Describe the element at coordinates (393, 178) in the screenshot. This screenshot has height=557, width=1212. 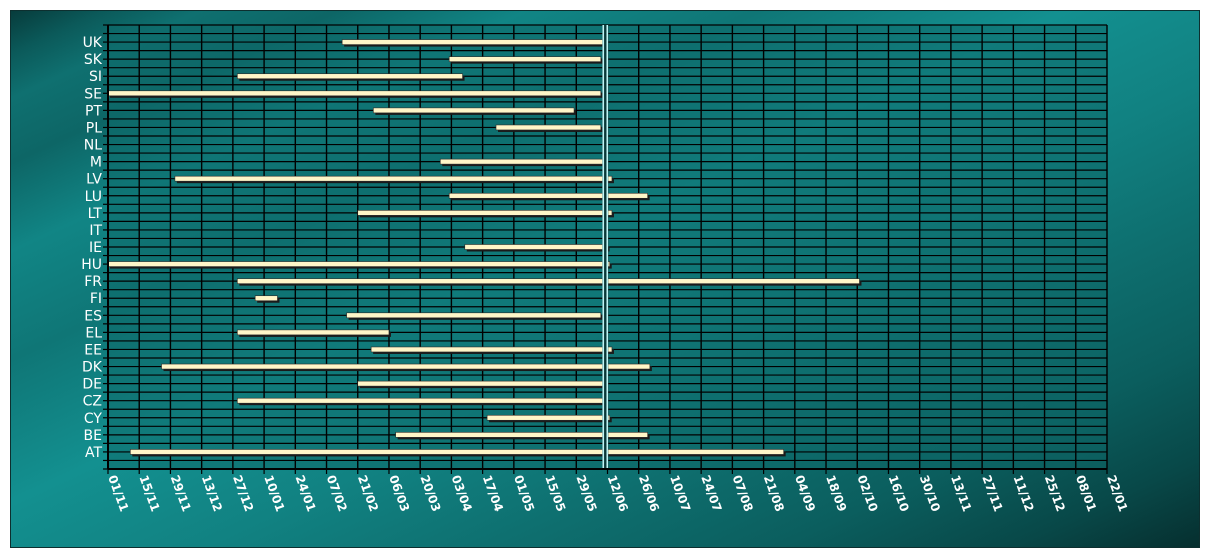
I see `bar-lv` at that location.